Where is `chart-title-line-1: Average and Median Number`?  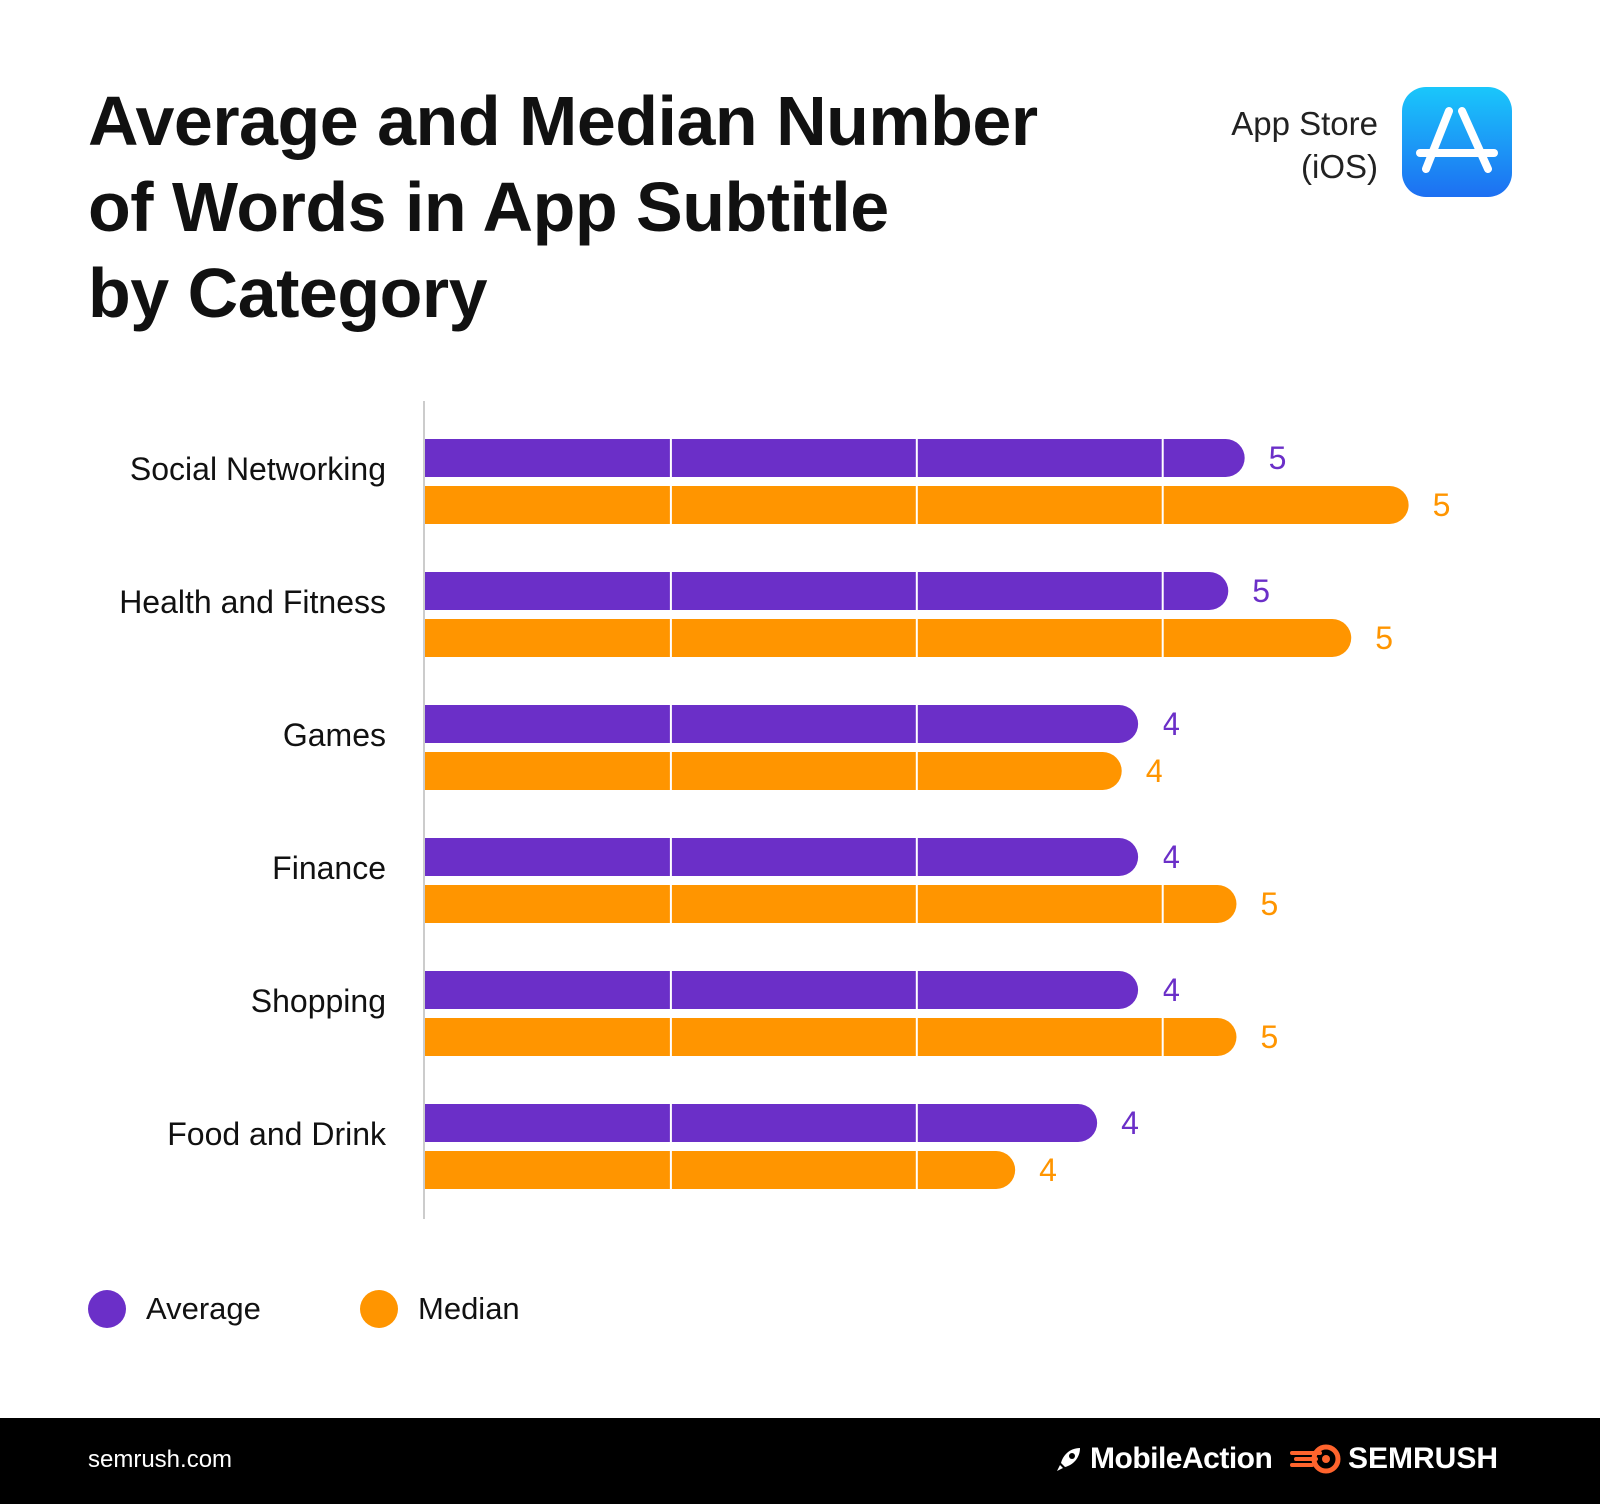
chart-title-line-1: Average and Median Number is located at coordinates (563, 121).